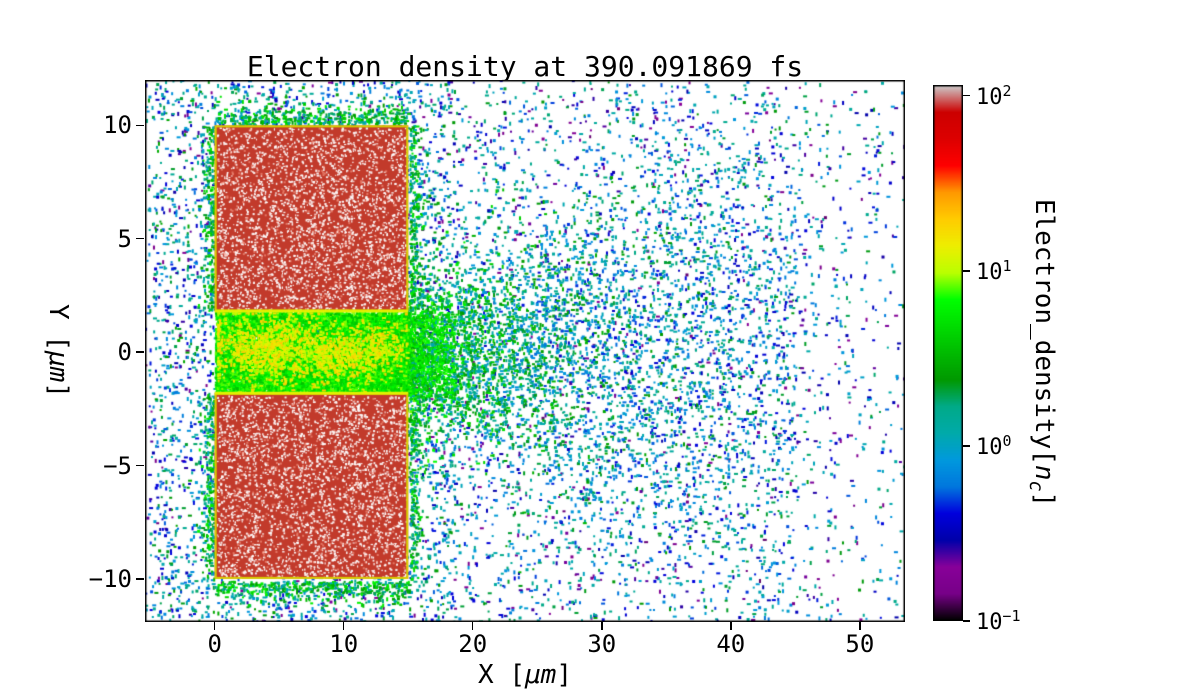 Image resolution: width=1200 pixels, height=700 pixels. Describe the element at coordinates (117, 125) in the screenshot. I see `y-tick-label: 10` at that location.